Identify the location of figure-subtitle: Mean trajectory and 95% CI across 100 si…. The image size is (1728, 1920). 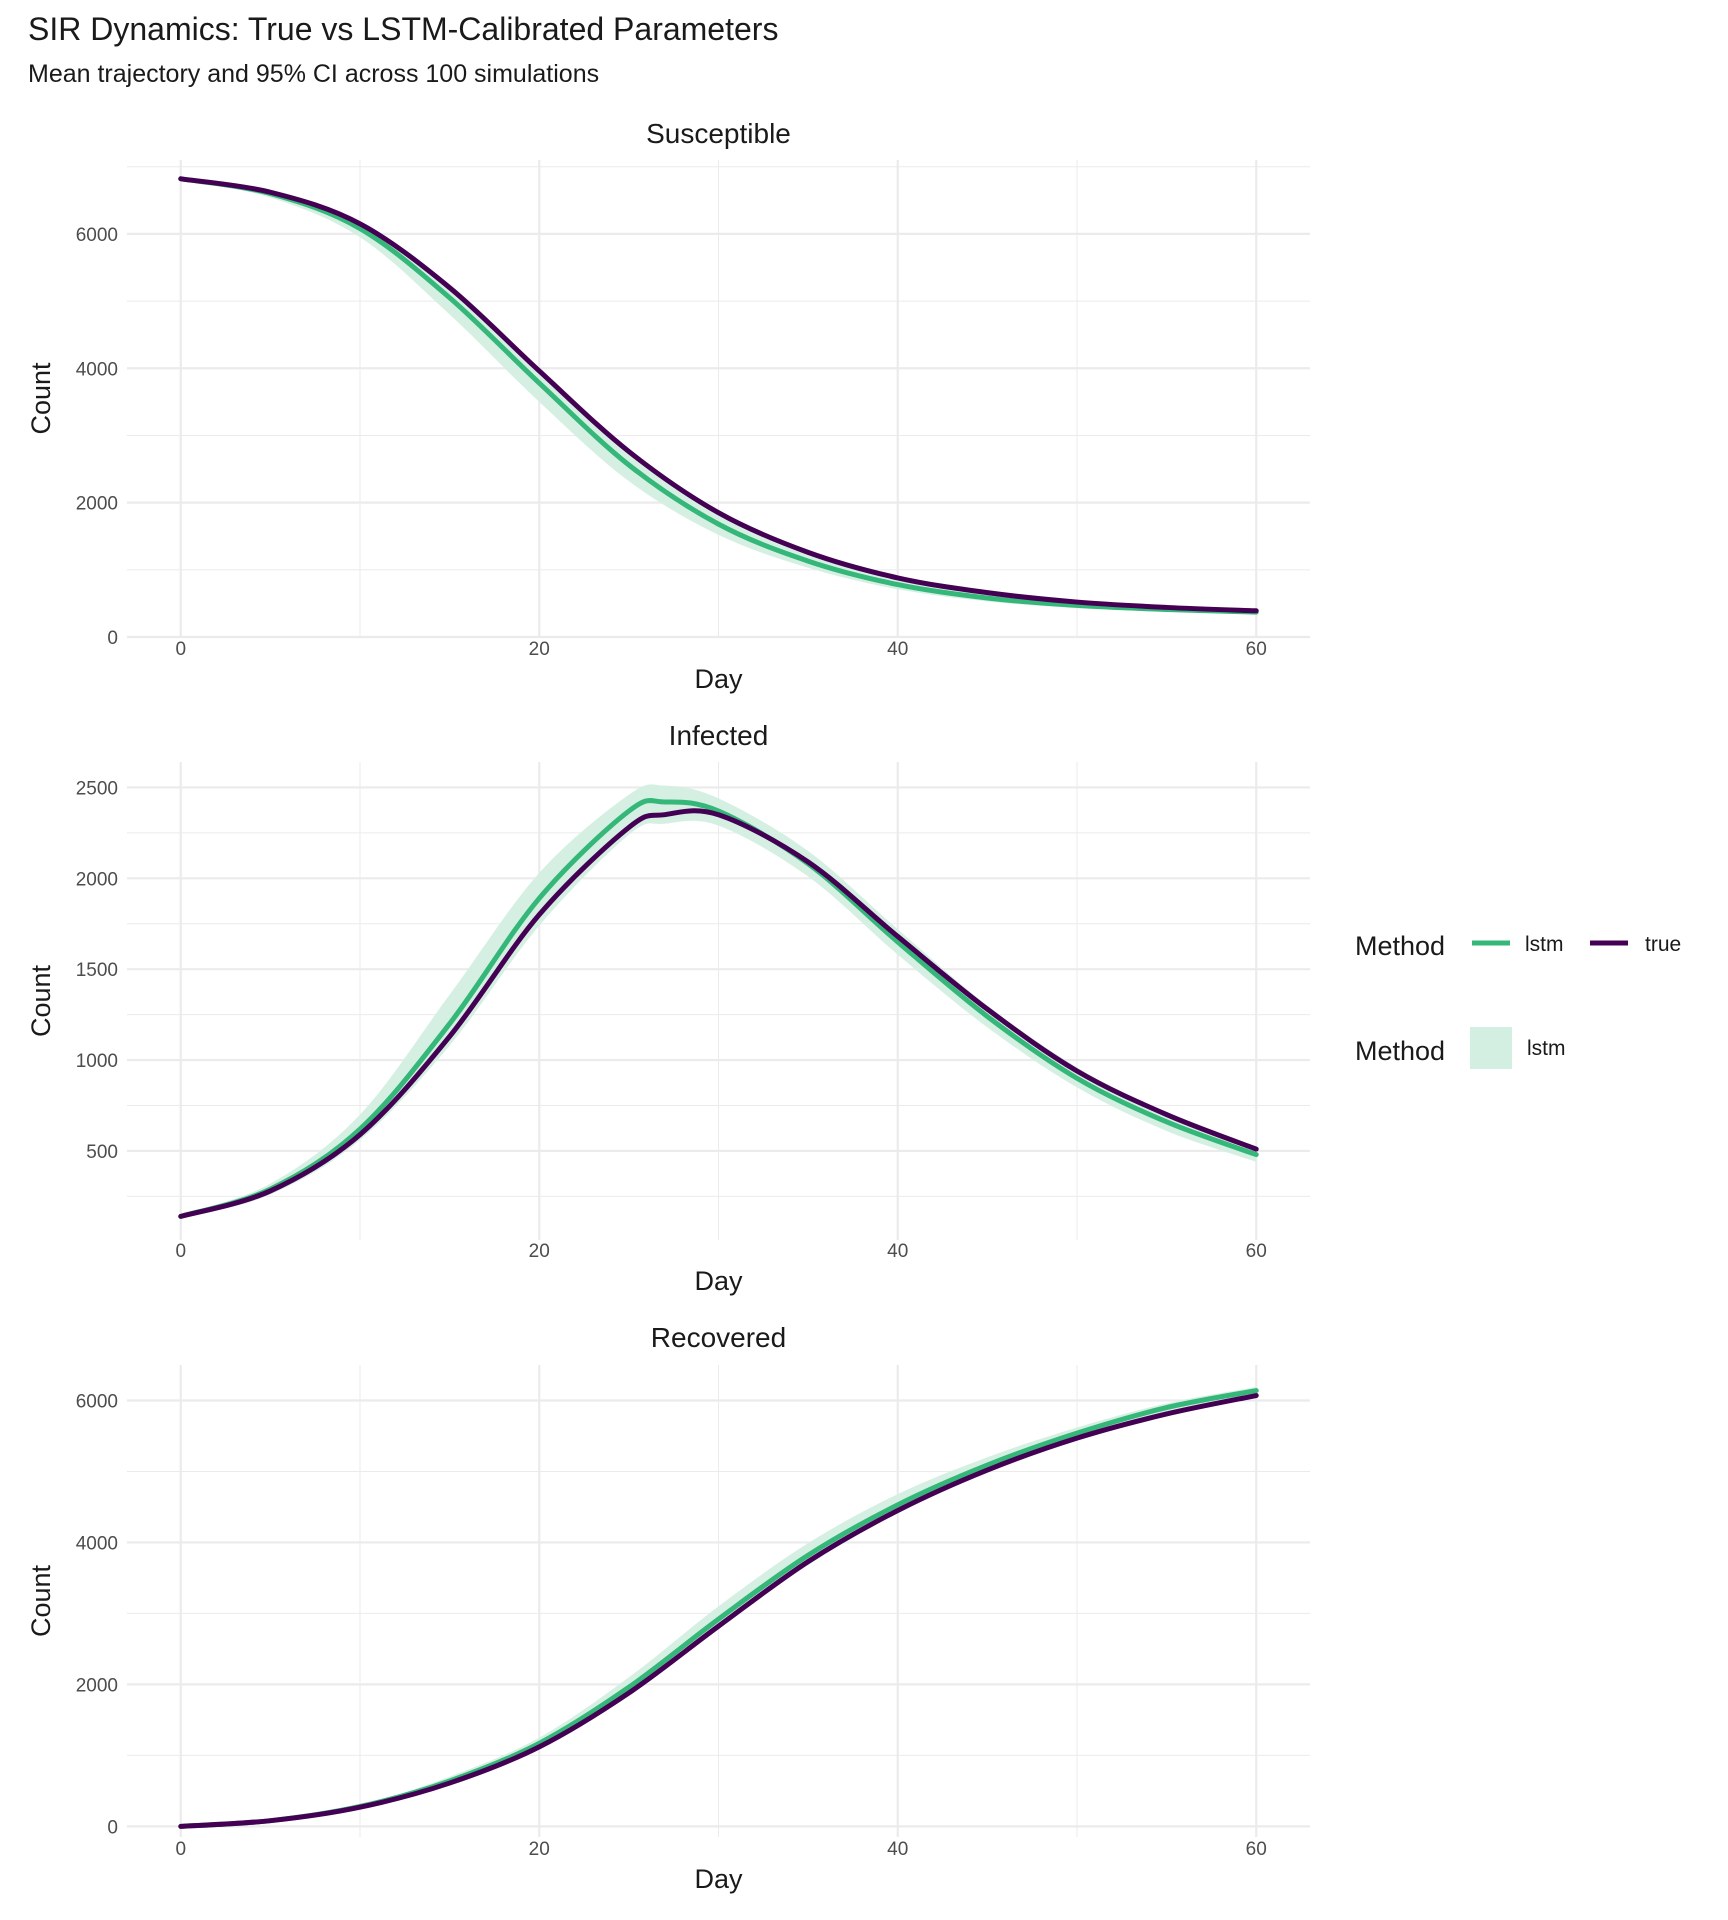
(313, 74).